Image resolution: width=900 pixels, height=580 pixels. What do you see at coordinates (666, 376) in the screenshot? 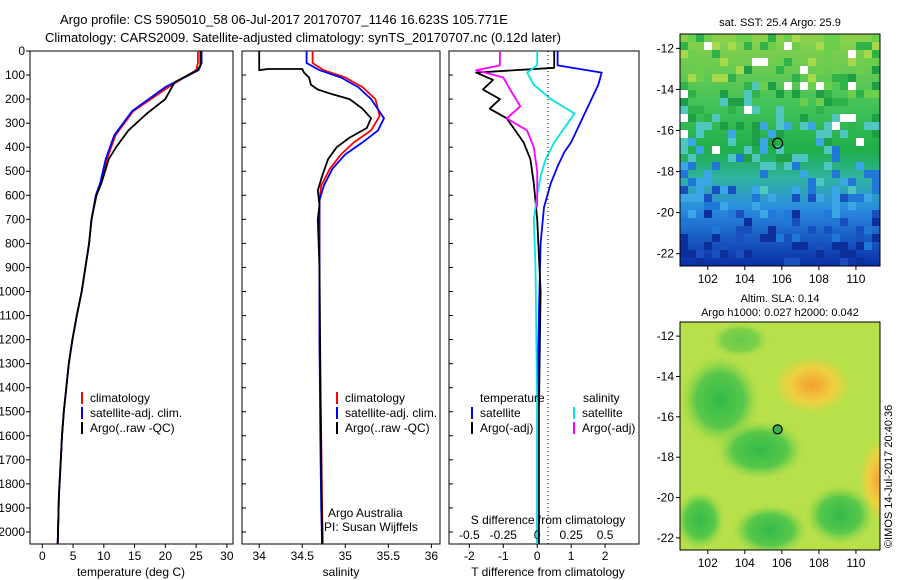
I see `sla-map-ytick-label: -14` at bounding box center [666, 376].